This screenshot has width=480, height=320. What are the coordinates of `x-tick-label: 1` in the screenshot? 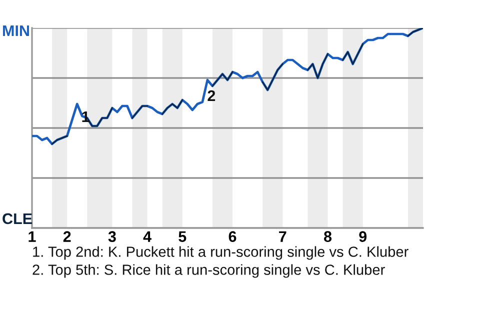 It's located at (32, 236).